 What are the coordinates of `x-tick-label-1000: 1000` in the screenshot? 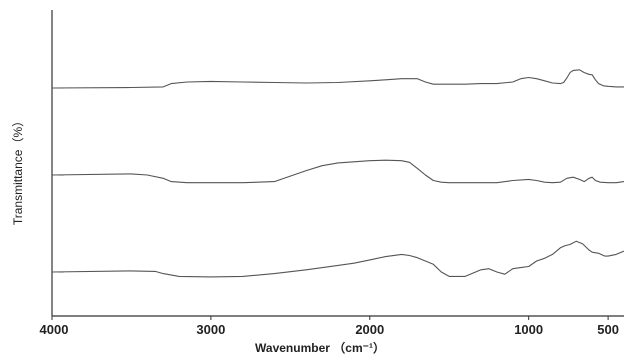 It's located at (528, 329).